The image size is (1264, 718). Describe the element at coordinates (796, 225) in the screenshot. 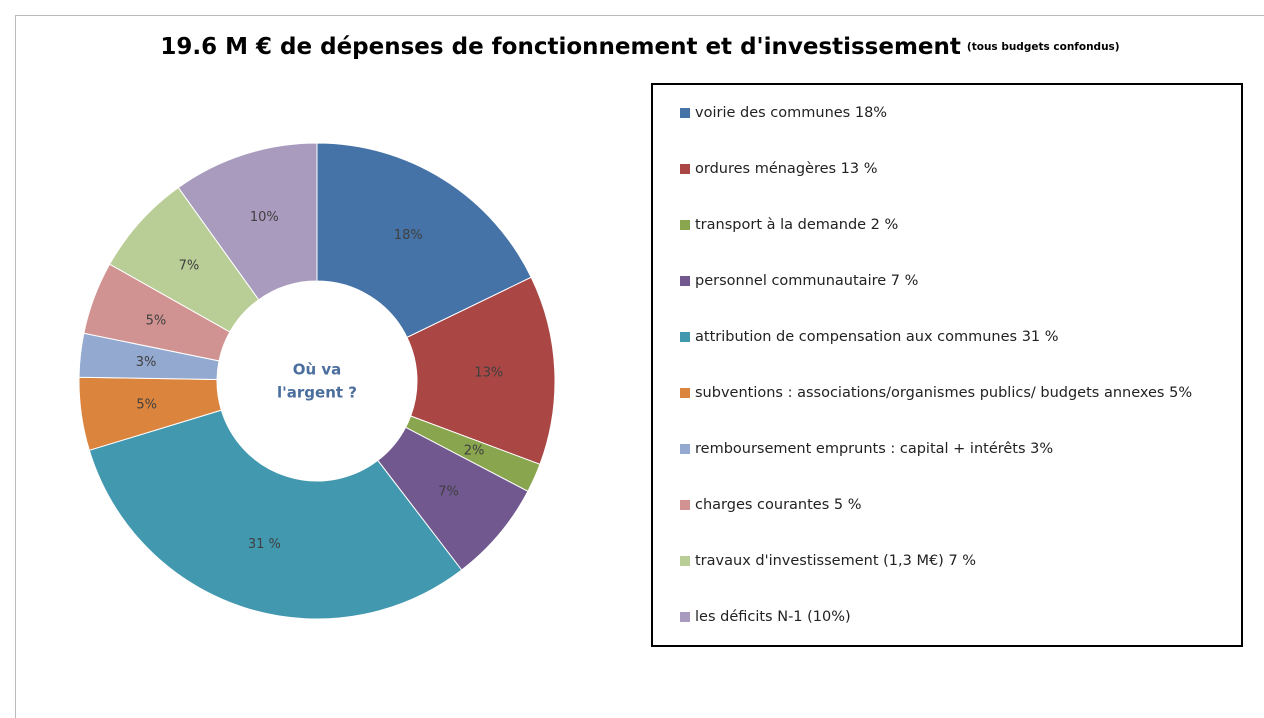

I see `legend-label: transport à la demande 2 %` at that location.